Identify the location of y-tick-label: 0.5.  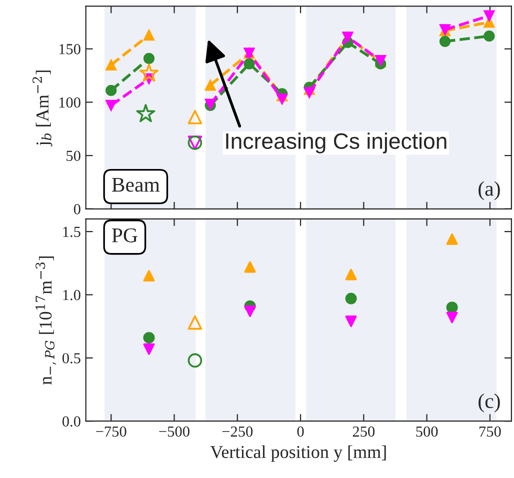
(71, 358).